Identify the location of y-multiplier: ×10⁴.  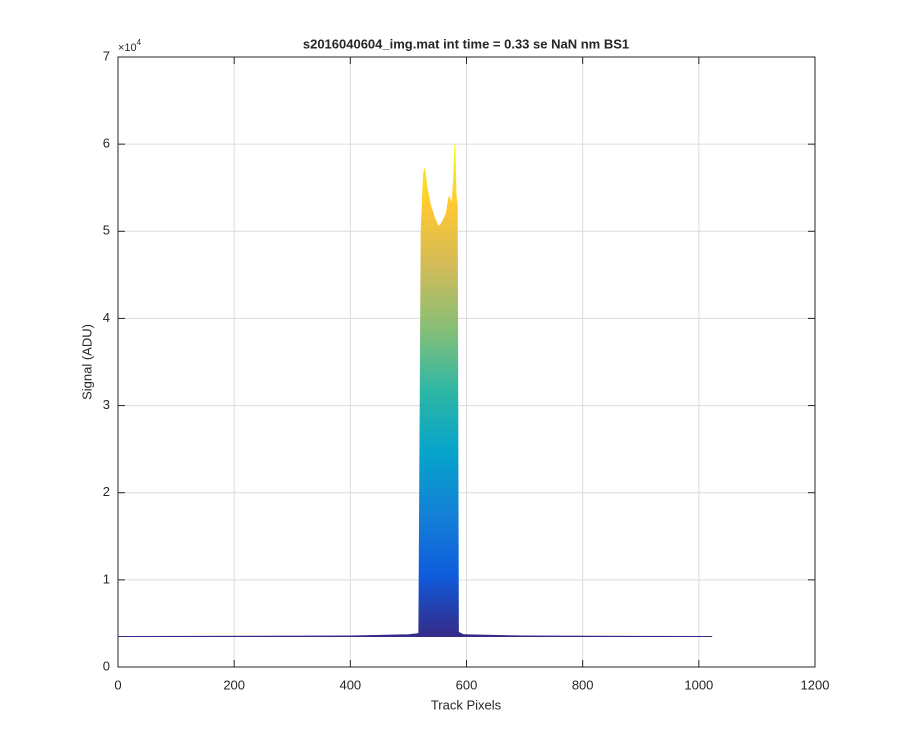
(130, 46).